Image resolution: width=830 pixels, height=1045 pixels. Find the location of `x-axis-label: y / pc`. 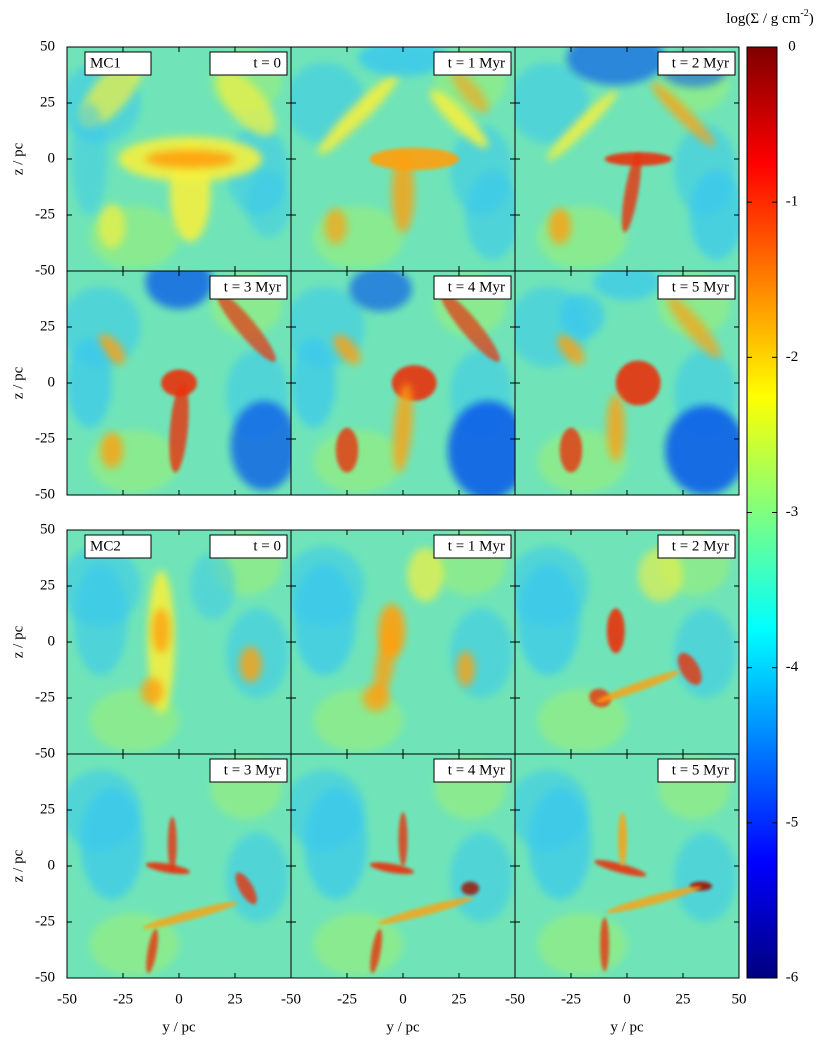

x-axis-label: y / pc is located at coordinates (403, 1027).